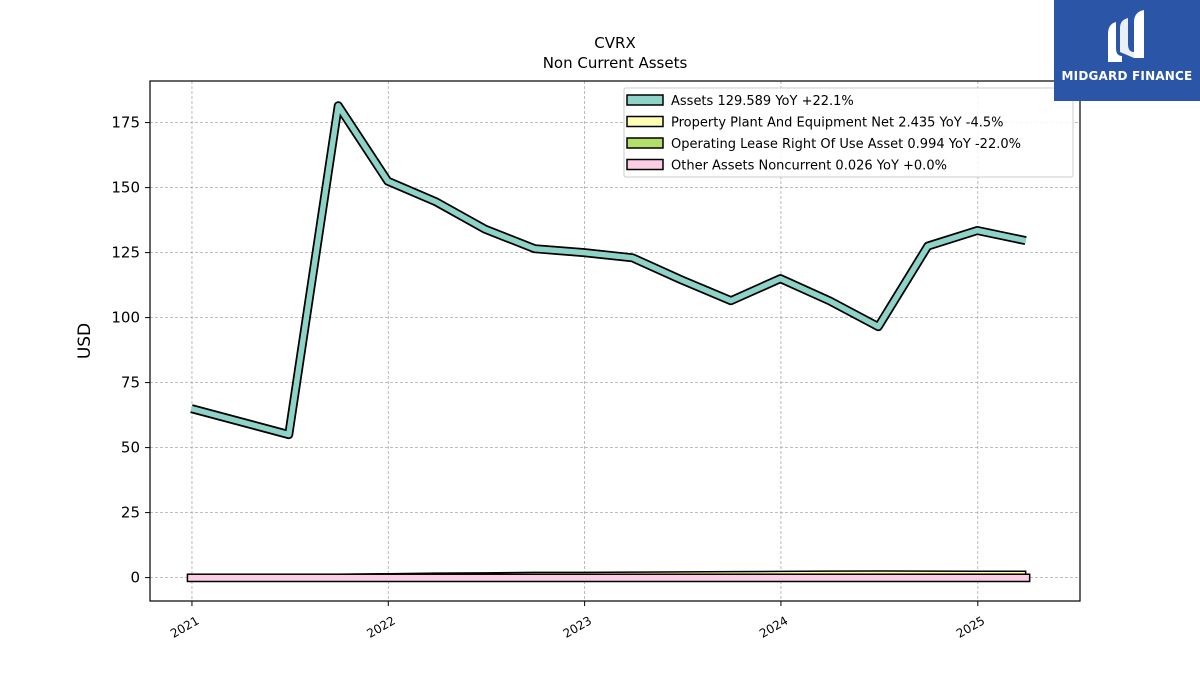  I want to click on brand-logo: MIDGARD FINANCE, so click(1127, 50).